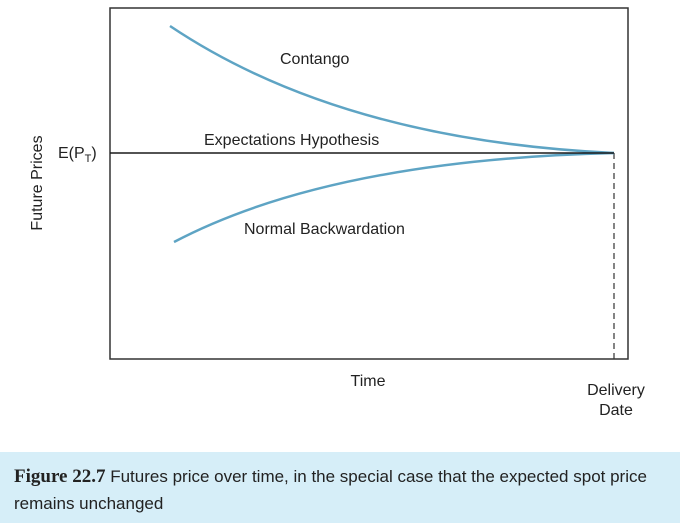  I want to click on y-axis-label: Future Prices, so click(37, 182).